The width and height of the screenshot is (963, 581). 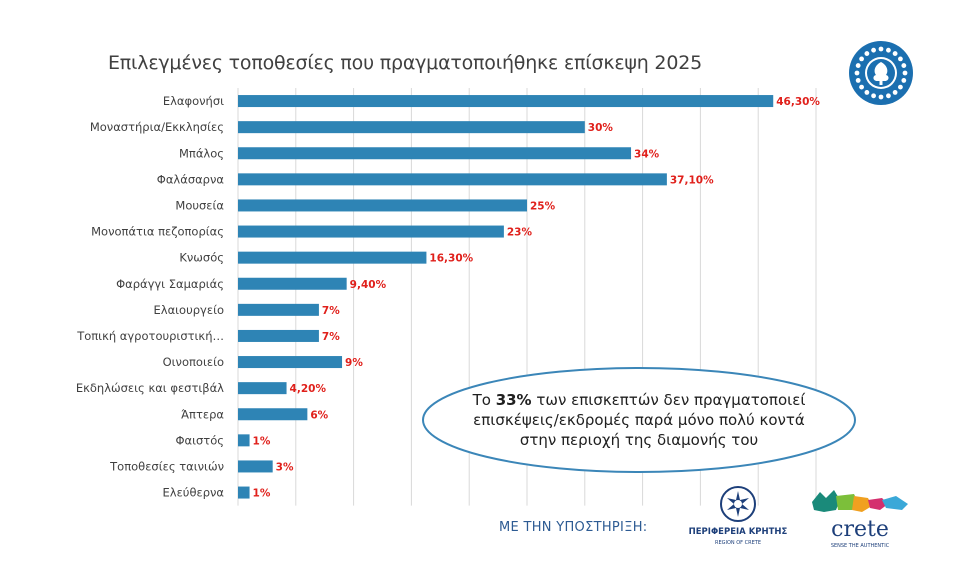 I want to click on category-label: Ελαιουργείο, so click(x=189, y=310).